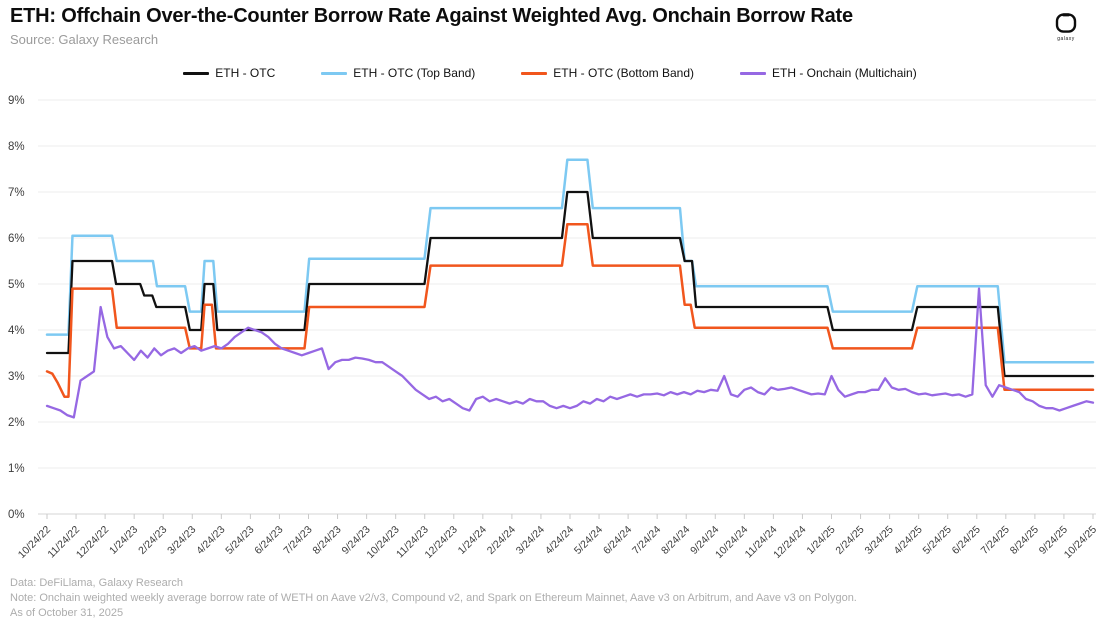 This screenshot has height=626, width=1100. I want to click on y-axis-label-2: 2%, so click(16, 423).